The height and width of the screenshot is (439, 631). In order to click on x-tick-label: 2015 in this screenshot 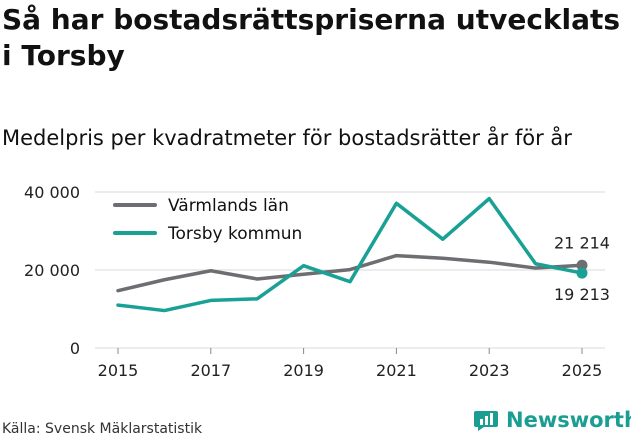, I will do `click(118, 370)`.